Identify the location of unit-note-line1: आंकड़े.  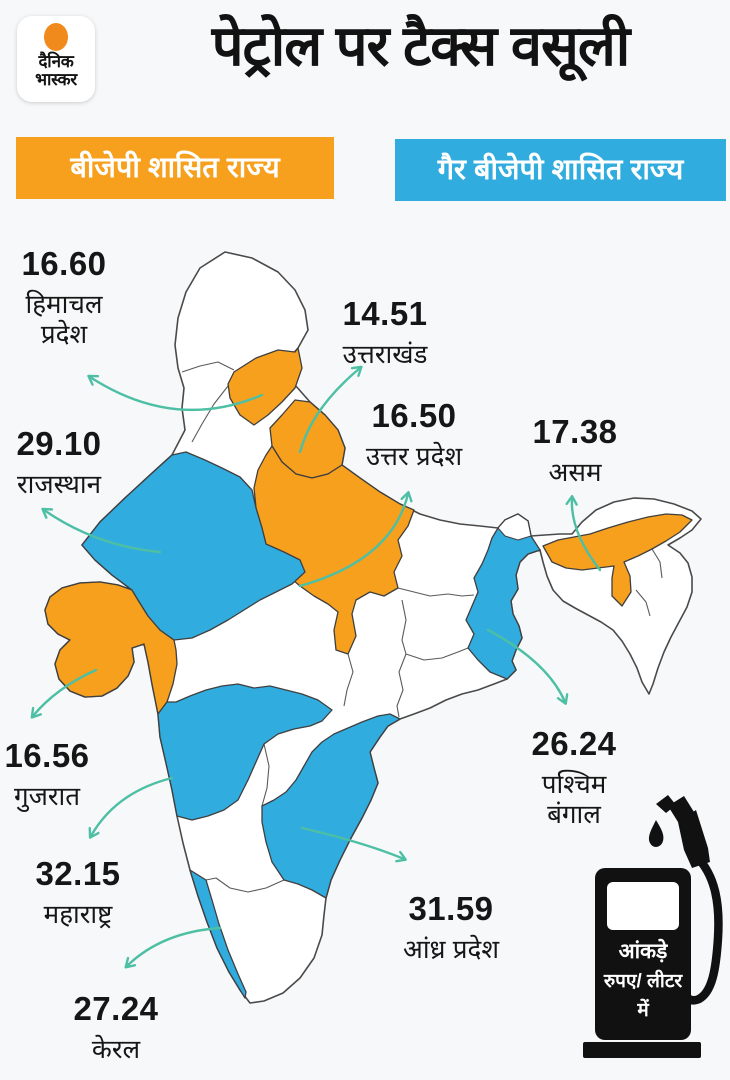
(643, 951).